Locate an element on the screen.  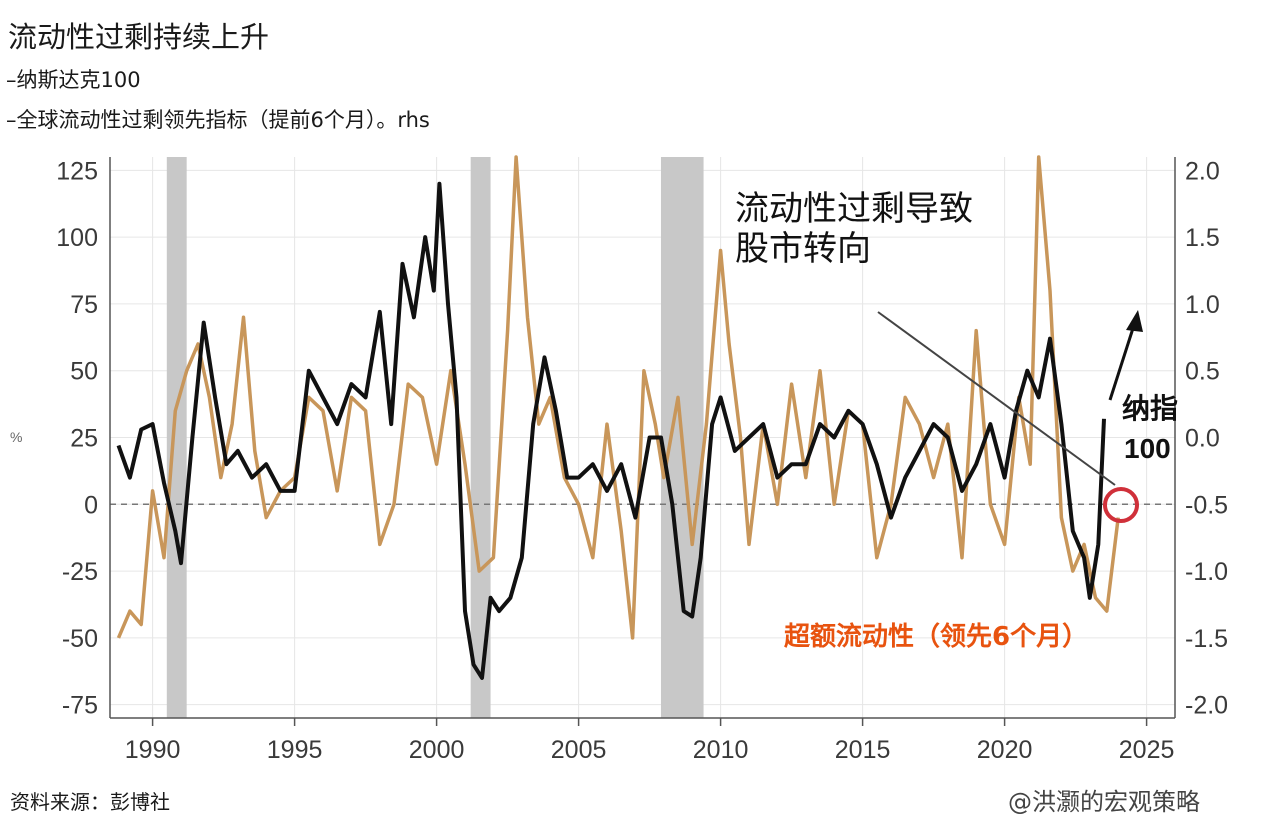
y-right-tick-label: -1.5 is located at coordinates (1206, 639).